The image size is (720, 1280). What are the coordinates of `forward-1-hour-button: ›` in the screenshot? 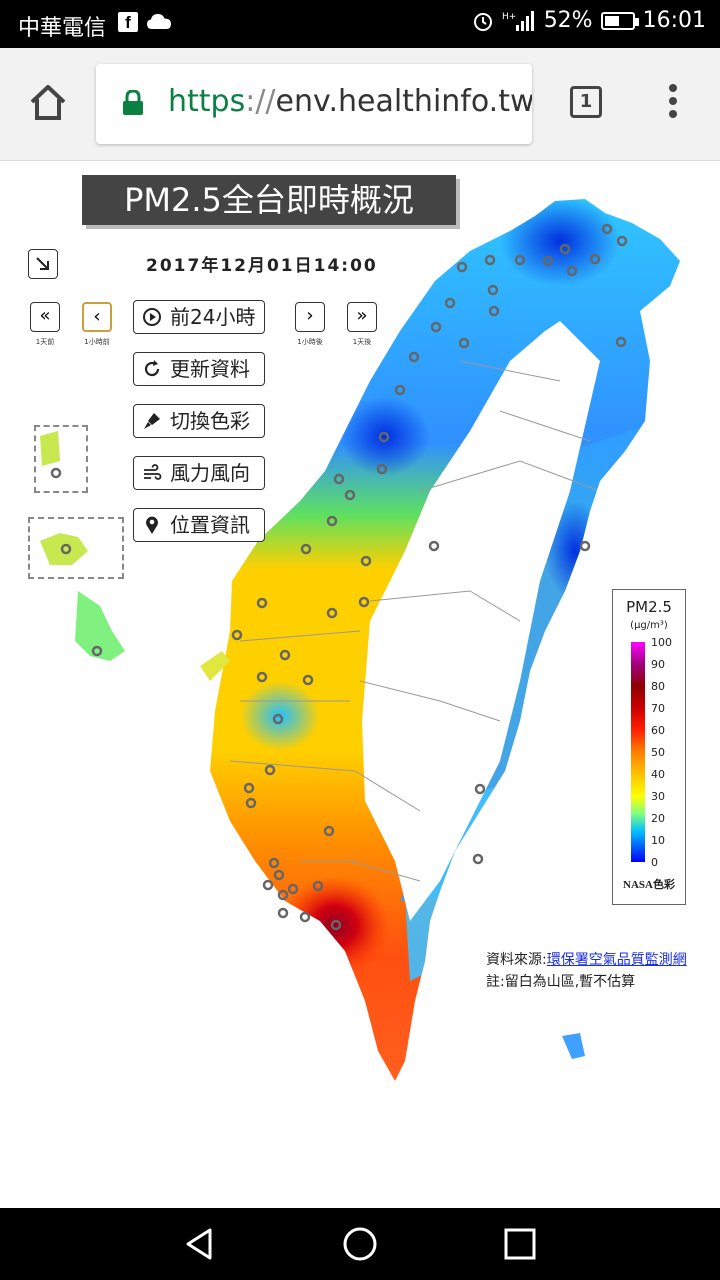 It's located at (310, 317).